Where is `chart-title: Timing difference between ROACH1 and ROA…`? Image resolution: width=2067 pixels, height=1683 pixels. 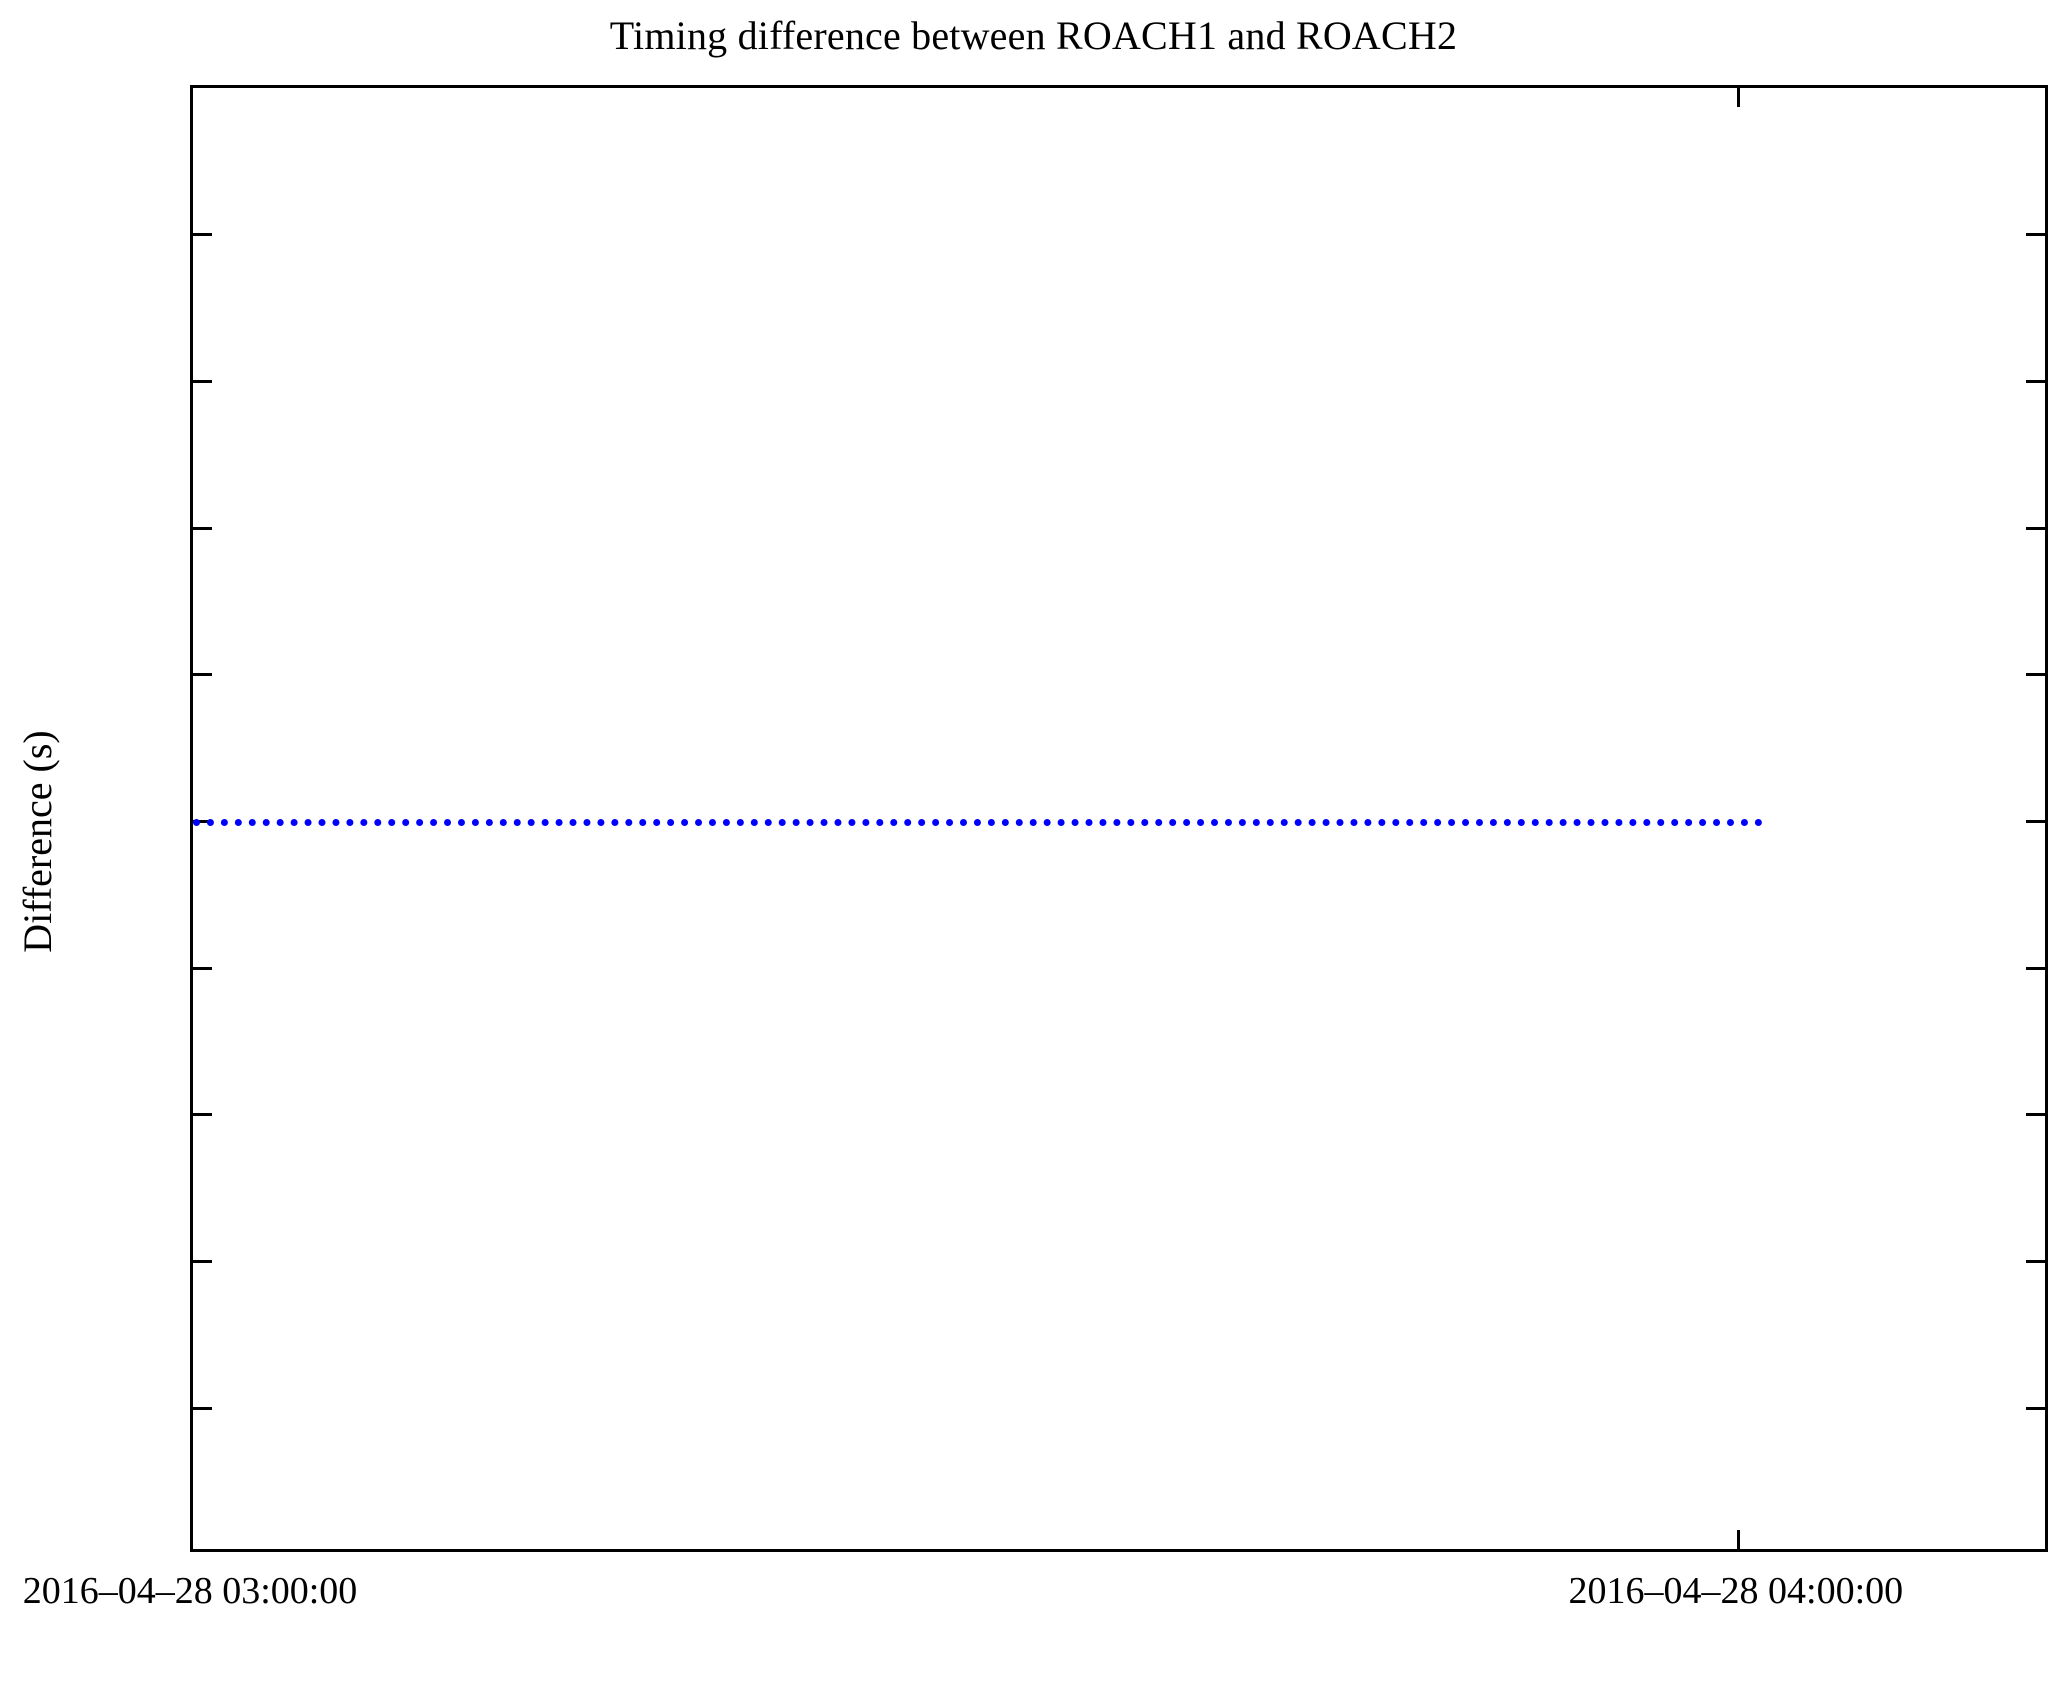 chart-title: Timing difference between ROACH1 and ROA… is located at coordinates (1033, 35).